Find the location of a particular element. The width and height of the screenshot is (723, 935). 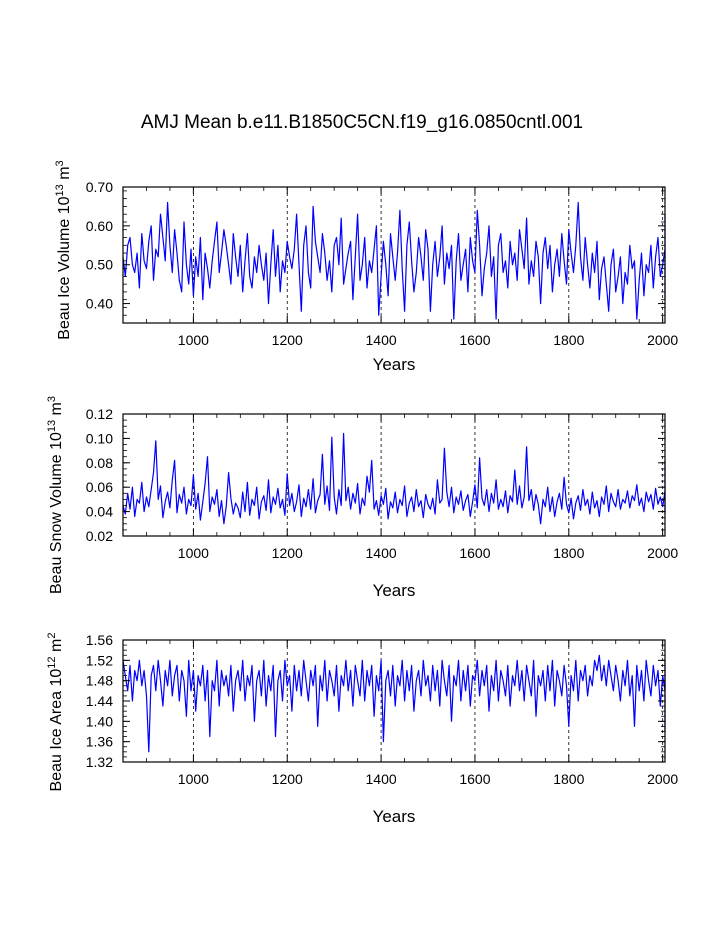

panel-1-xlabel: Years is located at coordinates (394, 364).